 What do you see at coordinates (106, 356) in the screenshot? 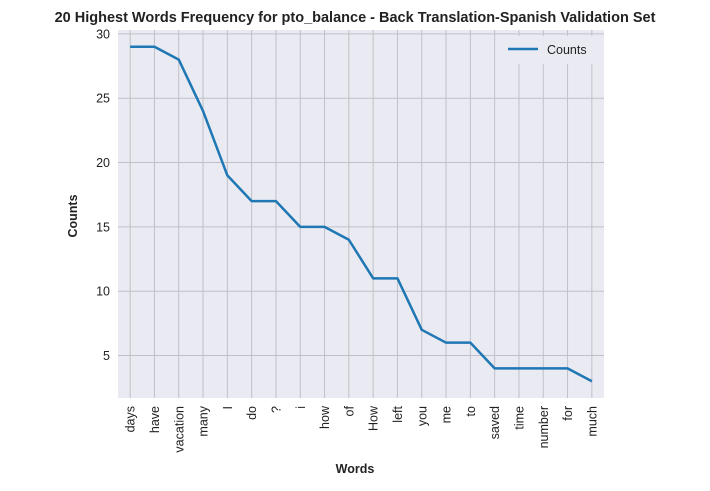
I see `y-tick-label: 5` at bounding box center [106, 356].